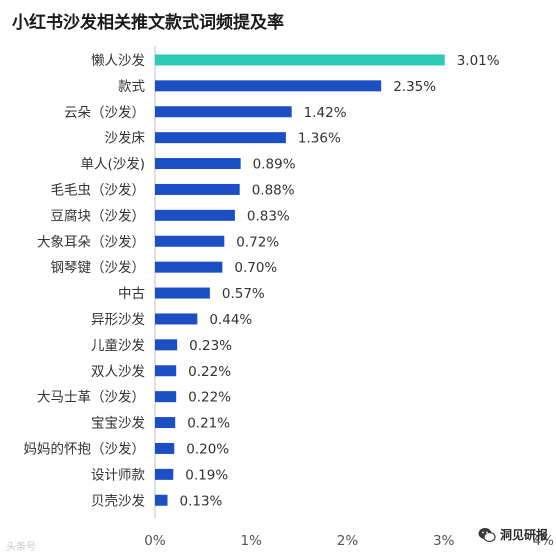  What do you see at coordinates (208, 424) in the screenshot?
I see `value-label: 0.21%` at bounding box center [208, 424].